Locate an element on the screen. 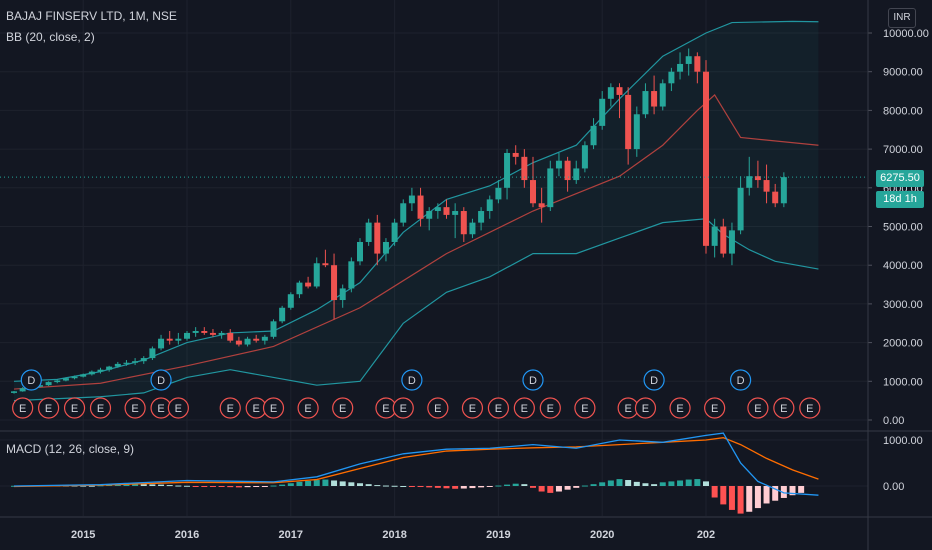 This screenshot has height=550, width=932. macd-tick-label: 1000.00 is located at coordinates (903, 441).